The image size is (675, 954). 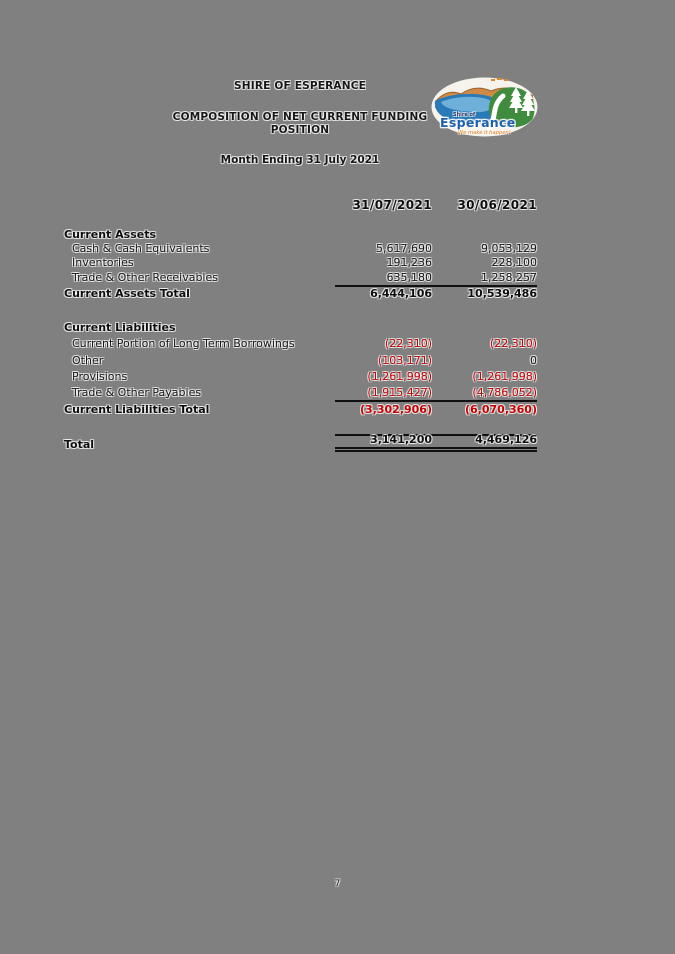 I want to click on logo-tagline-text: We make it happen!, so click(x=484, y=133).